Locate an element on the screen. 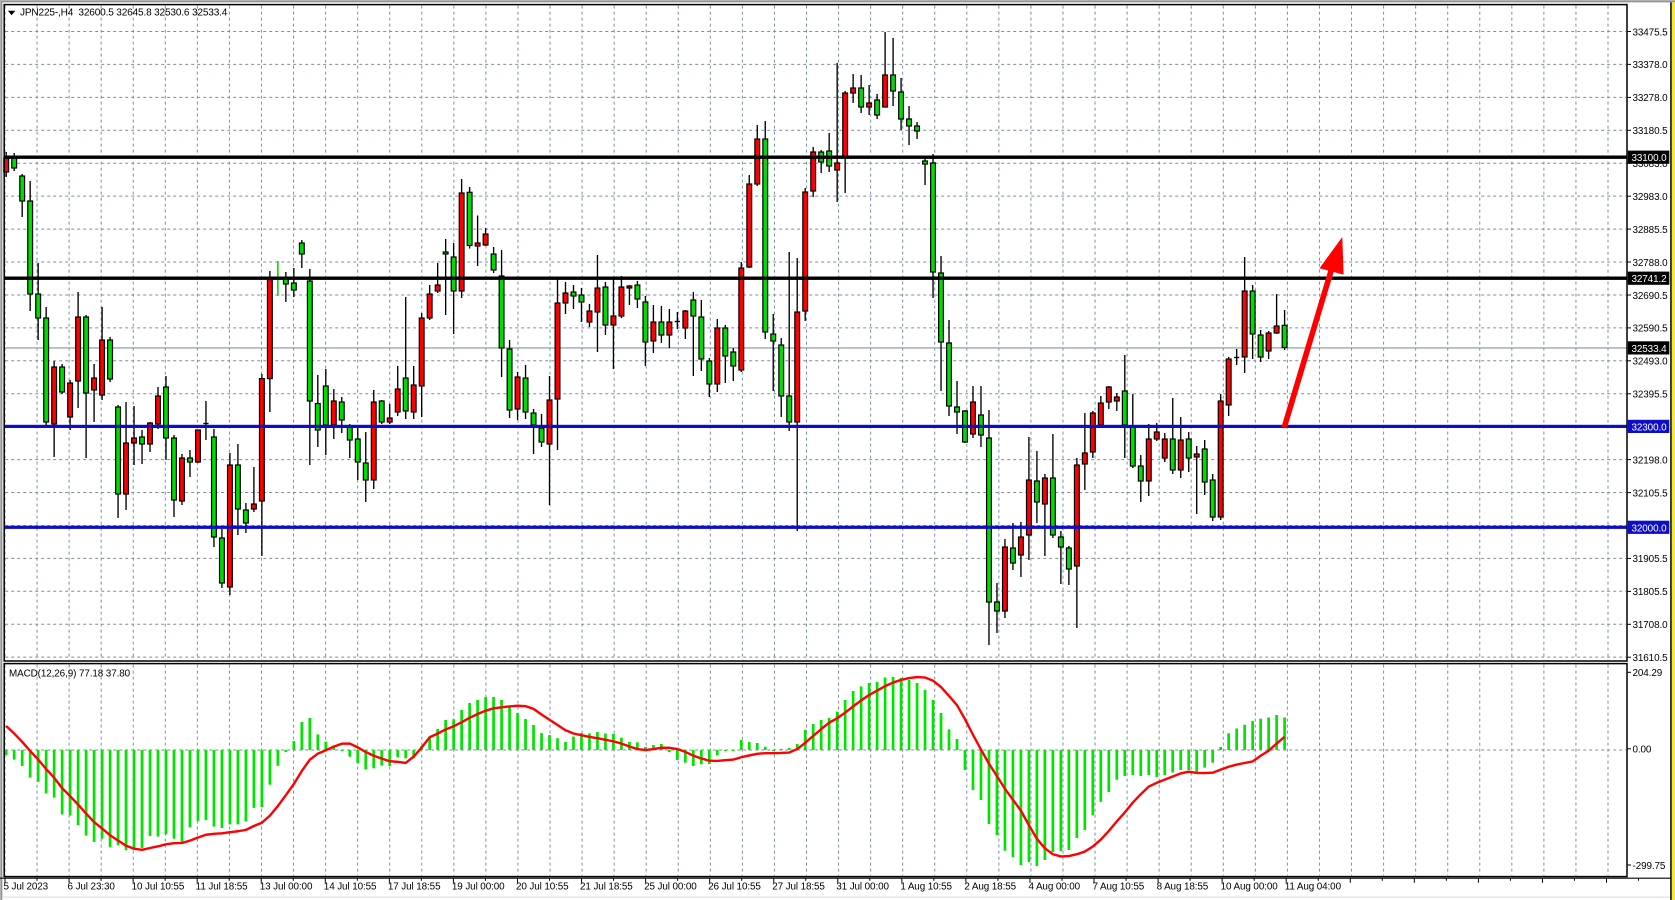 This screenshot has width=1675, height=900. svg-text: 33278.0 is located at coordinates (1651, 98).